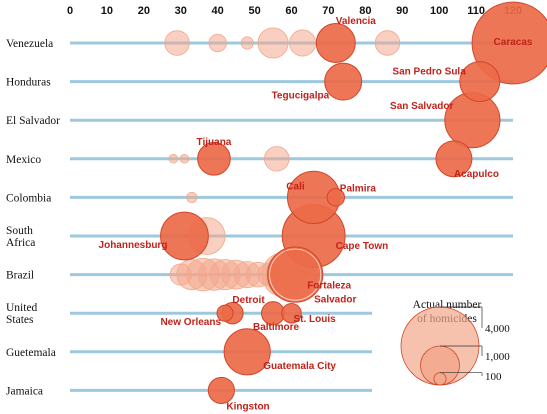  Describe the element at coordinates (440, 379) in the screenshot. I see `legend-bubble` at that location.